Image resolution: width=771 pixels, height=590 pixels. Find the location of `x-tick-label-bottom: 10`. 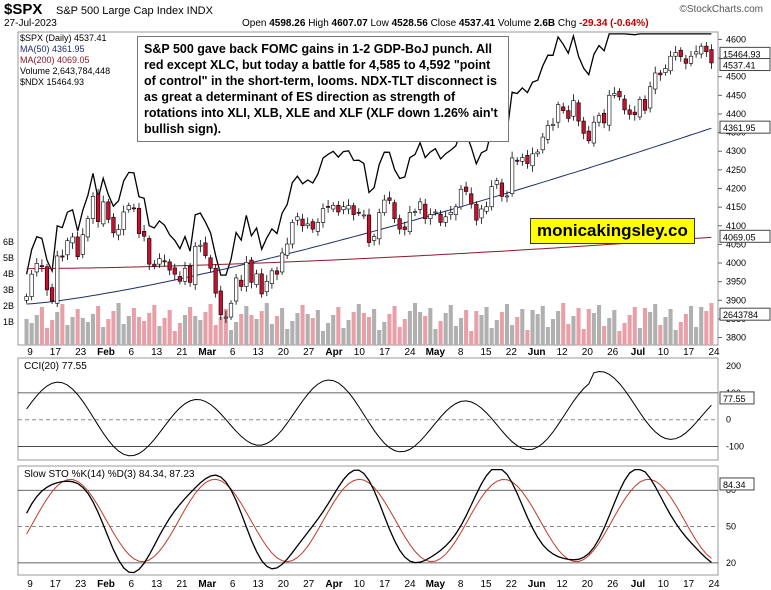

x-tick-label-bottom: 10 is located at coordinates (664, 584).